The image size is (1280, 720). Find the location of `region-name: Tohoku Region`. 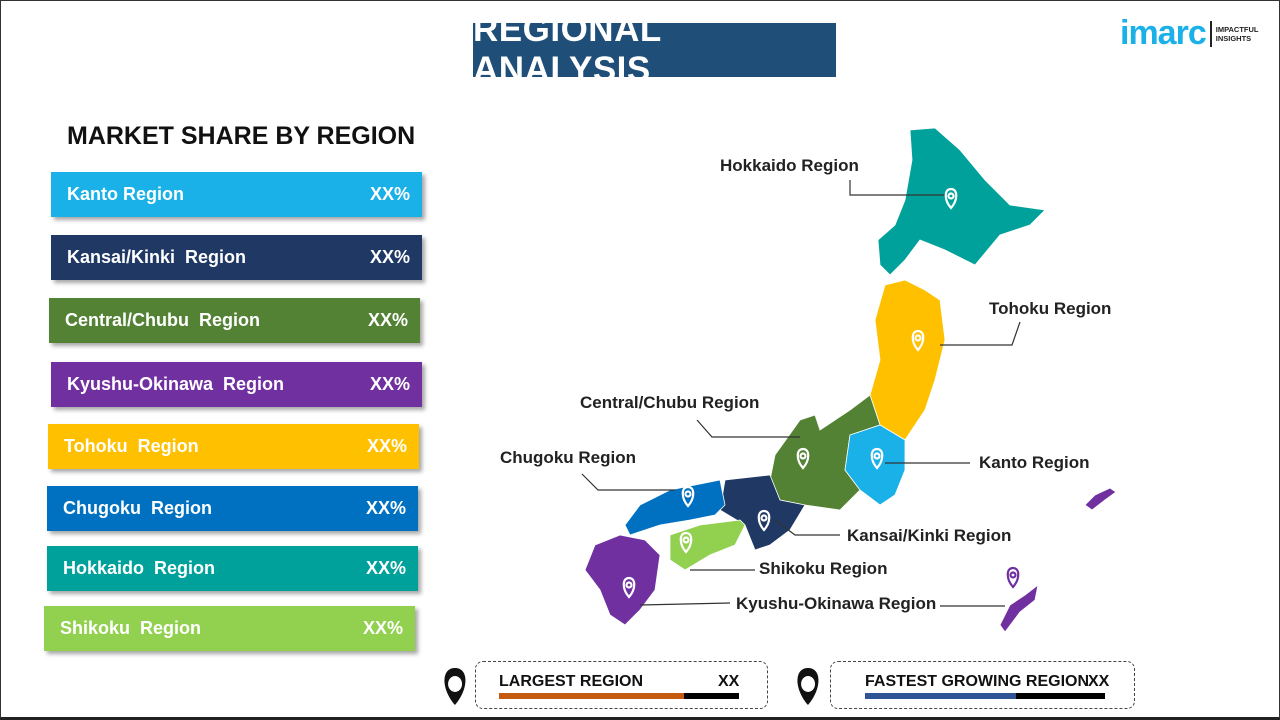

region-name: Tohoku Region is located at coordinates (131, 446).